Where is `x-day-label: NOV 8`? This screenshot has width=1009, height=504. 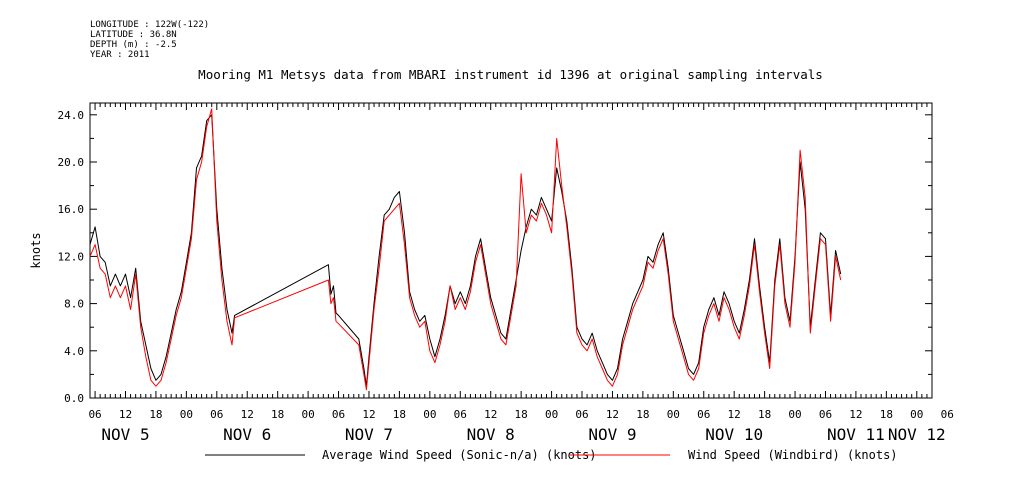
x-day-label: NOV 8 is located at coordinates (491, 434).